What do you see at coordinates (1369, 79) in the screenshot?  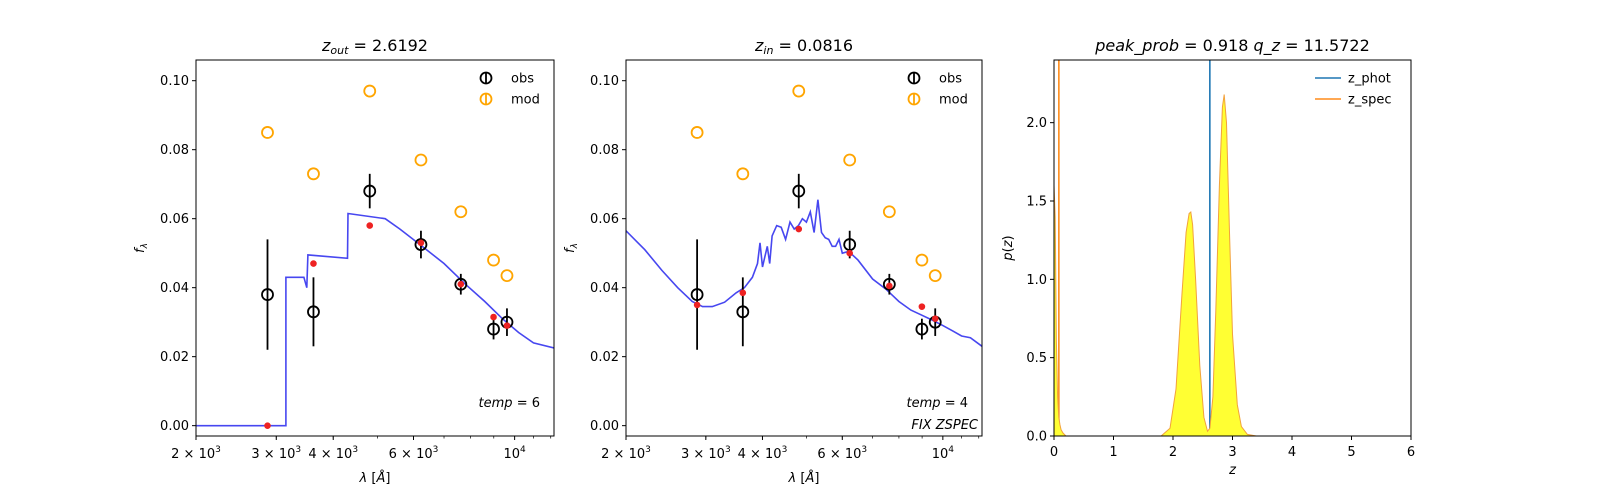 I see `legend-z-phot-label: z_phot` at bounding box center [1369, 79].